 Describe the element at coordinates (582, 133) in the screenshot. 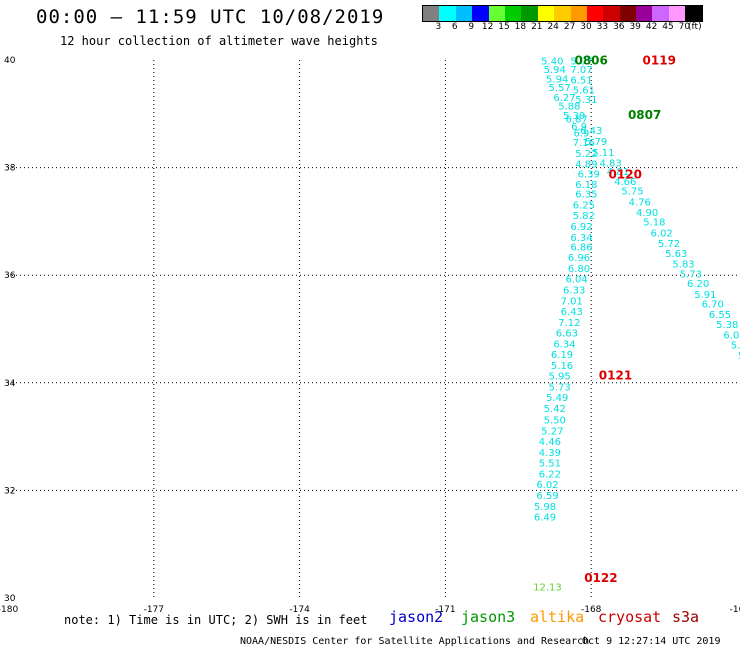

I see `wave-height-label: 6.9` at that location.